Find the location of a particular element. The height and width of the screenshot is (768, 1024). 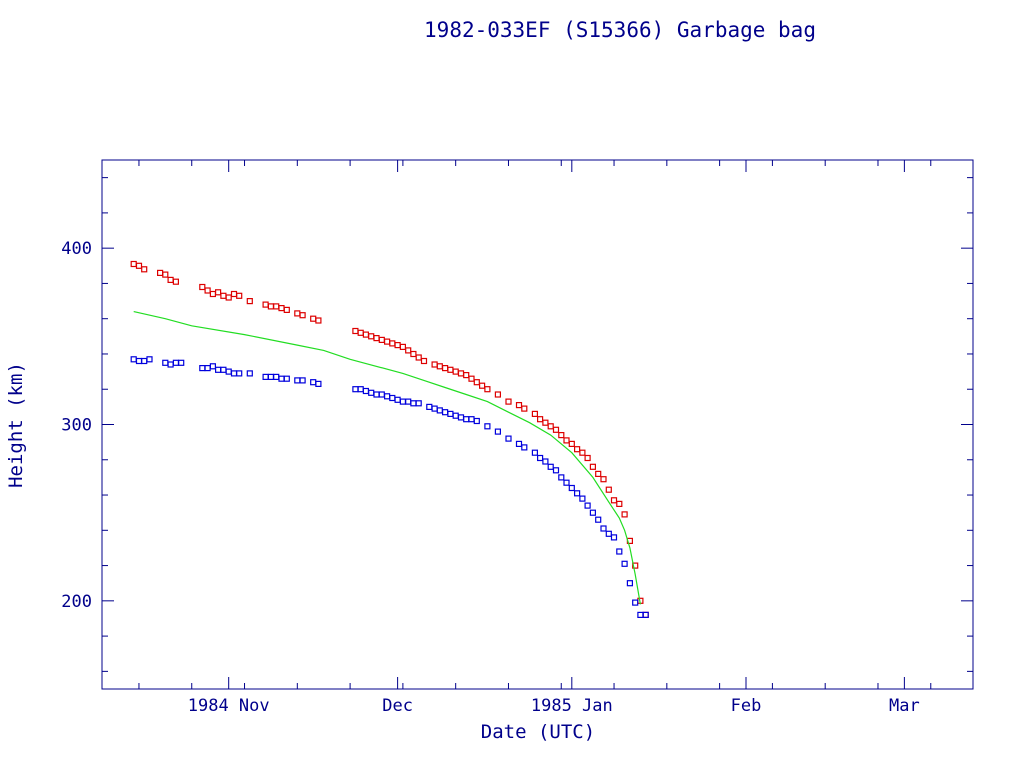

y-tick-label: 300 is located at coordinates (76, 426).